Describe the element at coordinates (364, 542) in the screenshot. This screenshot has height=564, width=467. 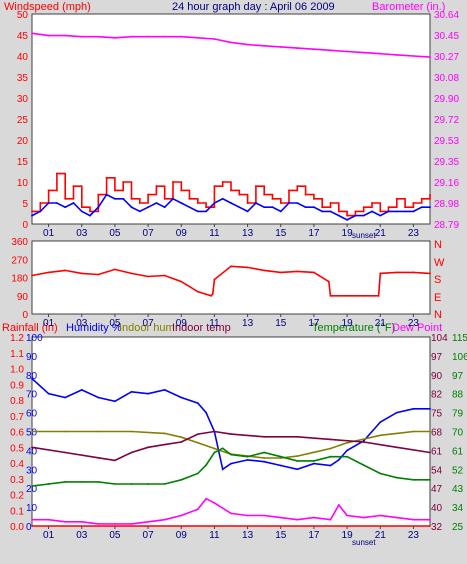
I see `sunset-label-bottom: sunset` at that location.